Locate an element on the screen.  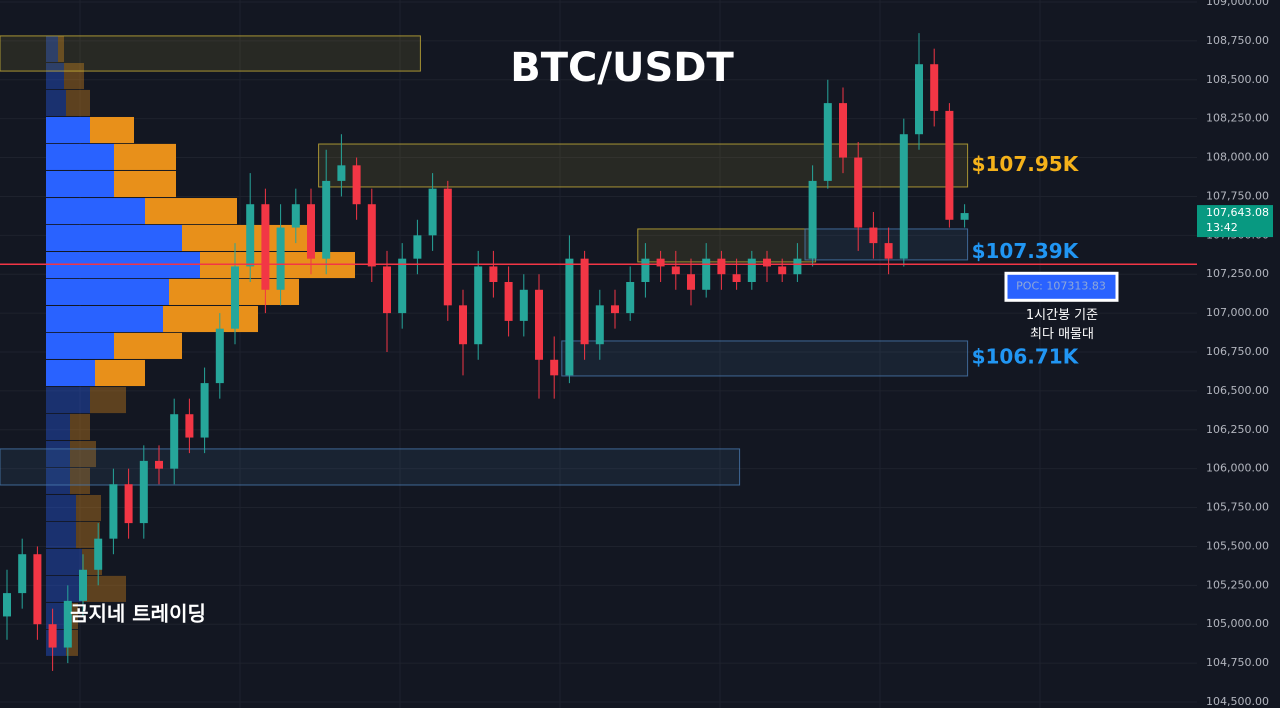
y-tick-label: 107,750.00 is located at coordinates (1237, 195).